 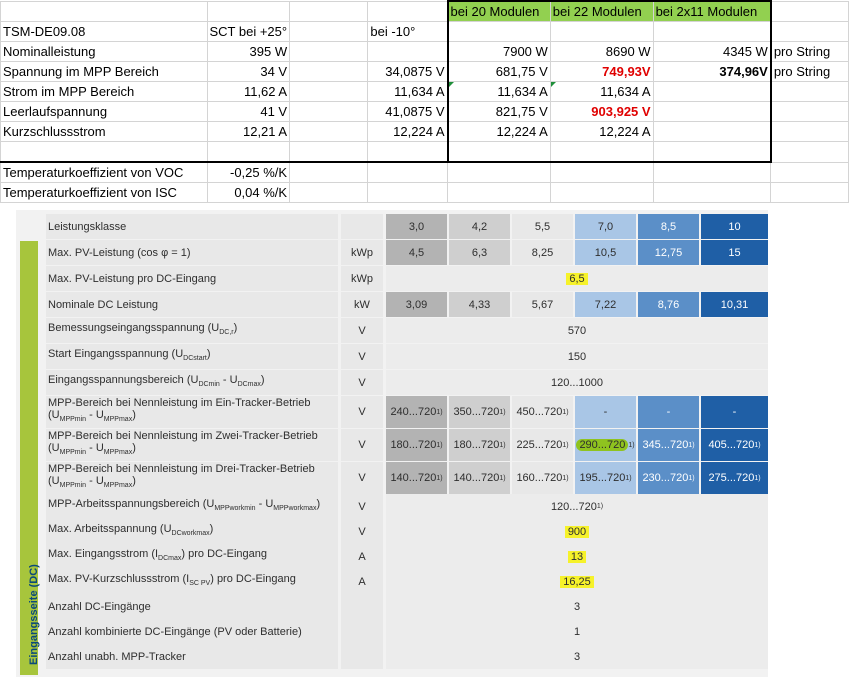 I want to click on value-22: 903,925 V, so click(x=601, y=111).